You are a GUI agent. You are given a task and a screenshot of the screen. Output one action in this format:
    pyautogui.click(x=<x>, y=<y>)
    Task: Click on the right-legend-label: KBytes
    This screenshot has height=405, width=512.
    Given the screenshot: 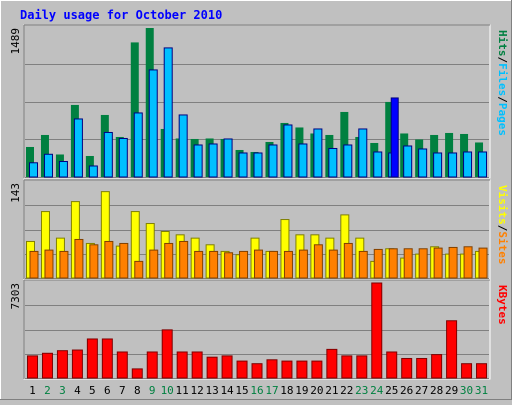 What is the action you would take?
    pyautogui.click(x=502, y=305)
    